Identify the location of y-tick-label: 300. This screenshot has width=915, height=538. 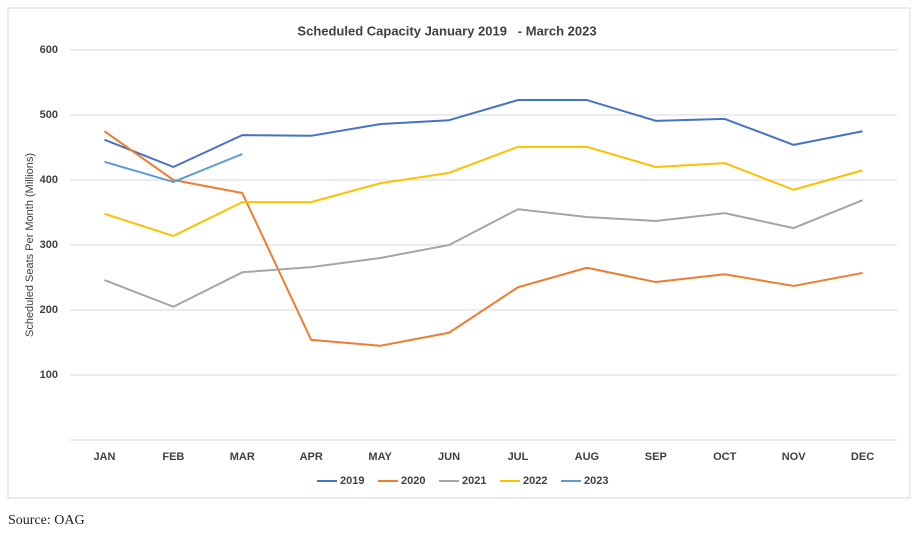
(49, 245).